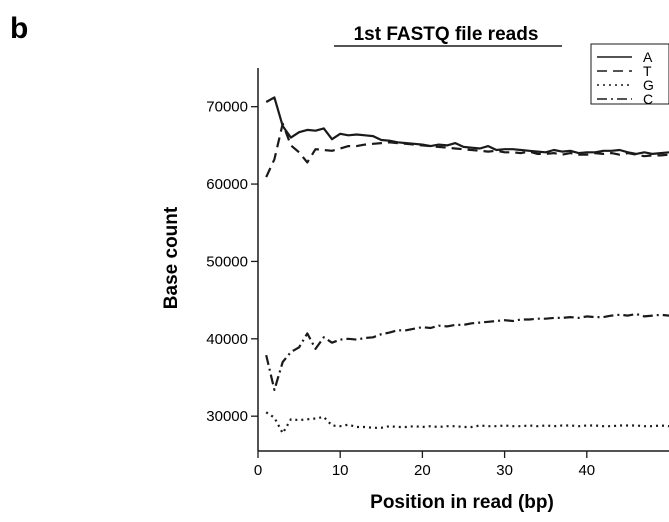 Image resolution: width=669 pixels, height=522 pixels. I want to click on legend-label-g: G, so click(648, 85).